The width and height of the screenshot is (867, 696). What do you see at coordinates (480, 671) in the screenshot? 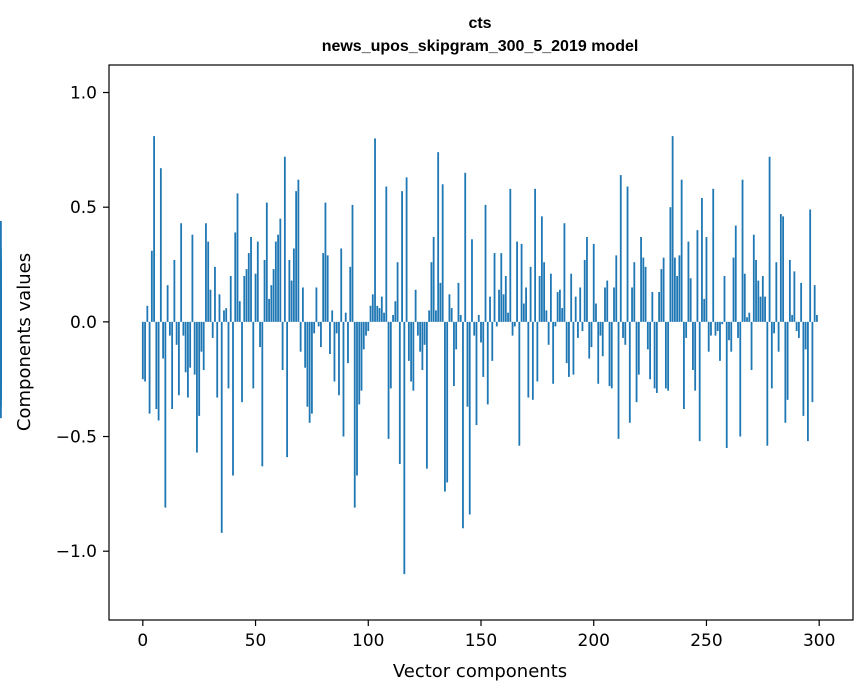
I see `x-axis-label: Vector components` at bounding box center [480, 671].